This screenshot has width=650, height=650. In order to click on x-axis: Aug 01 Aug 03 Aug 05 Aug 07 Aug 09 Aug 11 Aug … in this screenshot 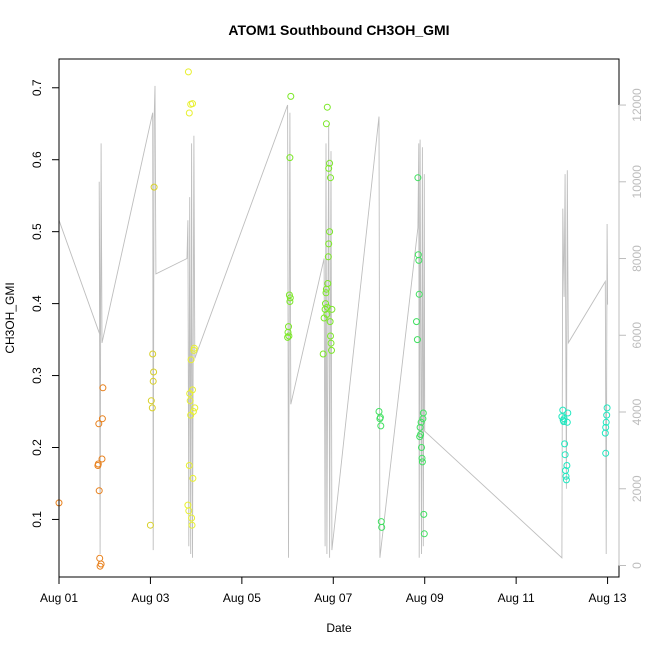, I will do `click(333, 590)`.